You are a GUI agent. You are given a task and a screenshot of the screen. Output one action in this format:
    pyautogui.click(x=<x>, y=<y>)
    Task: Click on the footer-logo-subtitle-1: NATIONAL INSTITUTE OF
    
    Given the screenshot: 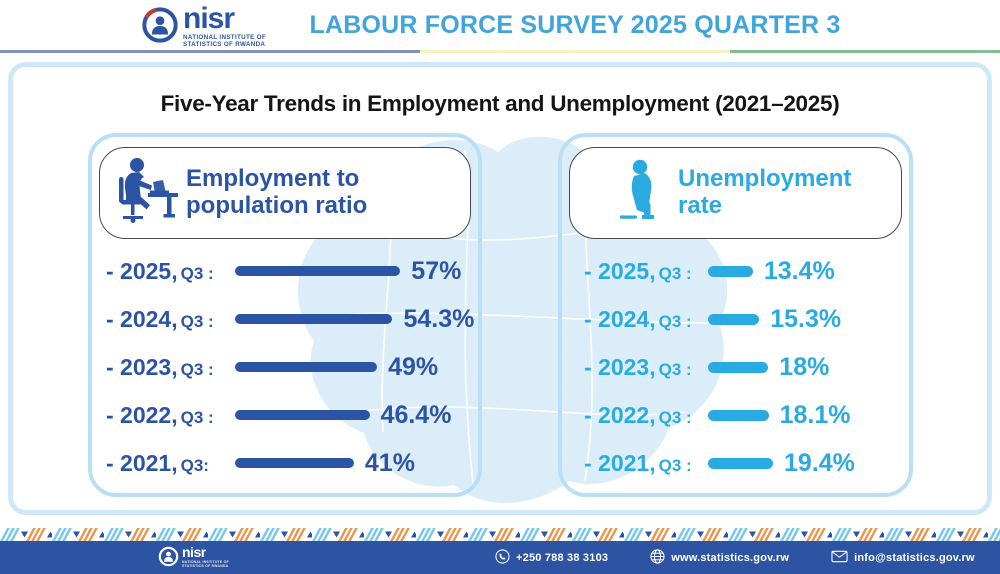 What is the action you would take?
    pyautogui.click(x=205, y=561)
    